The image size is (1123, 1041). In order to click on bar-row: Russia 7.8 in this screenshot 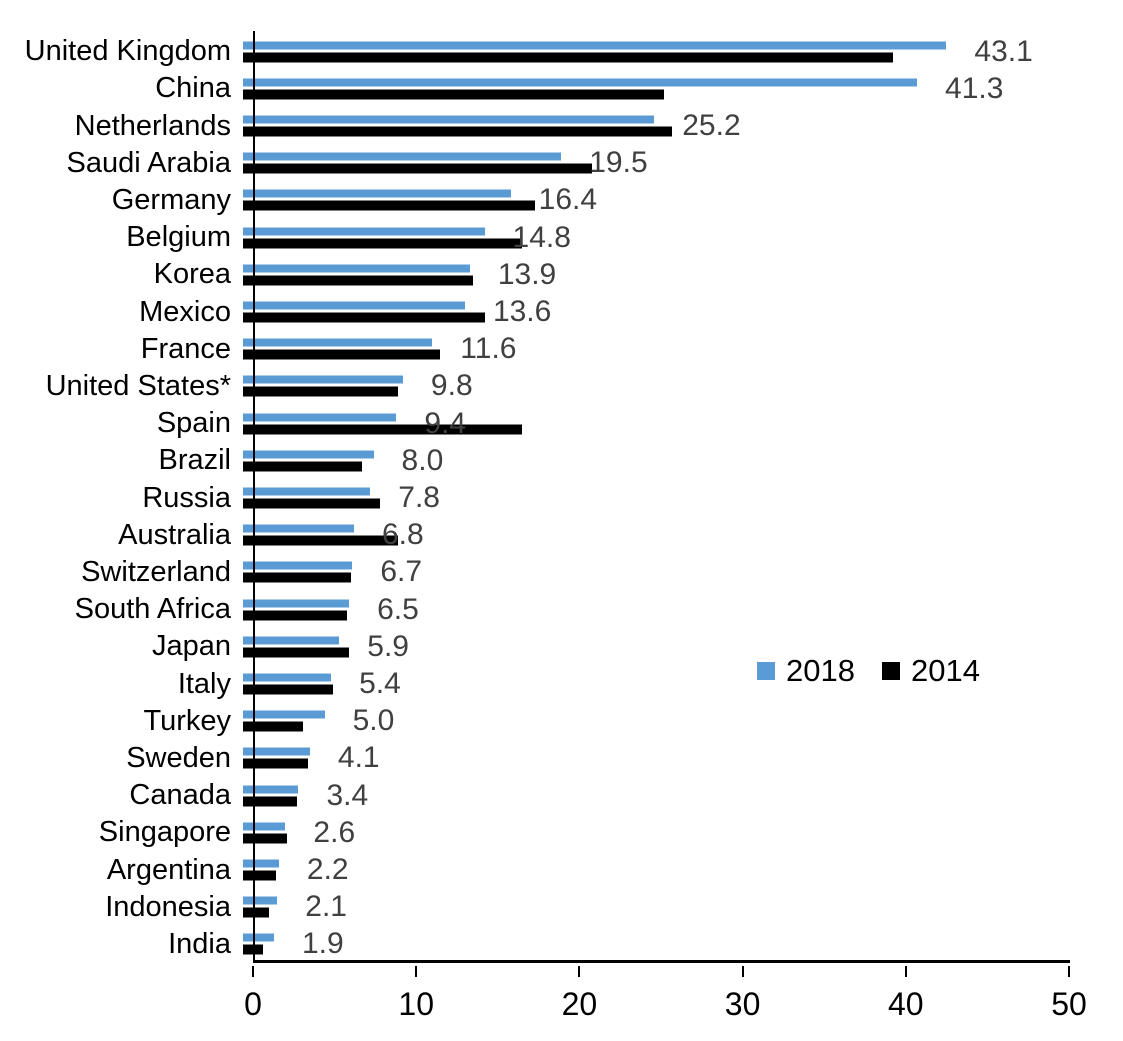, I will do `click(534, 497)`.